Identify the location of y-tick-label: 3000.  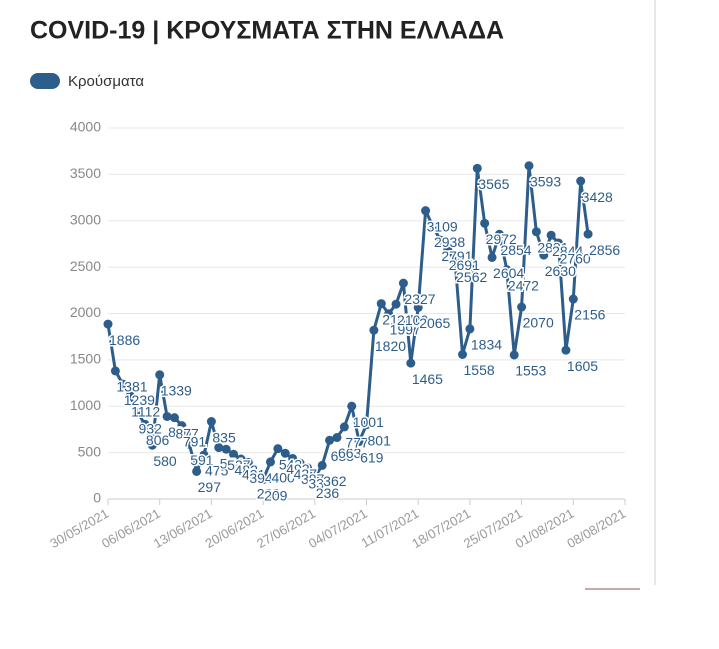
(85, 219).